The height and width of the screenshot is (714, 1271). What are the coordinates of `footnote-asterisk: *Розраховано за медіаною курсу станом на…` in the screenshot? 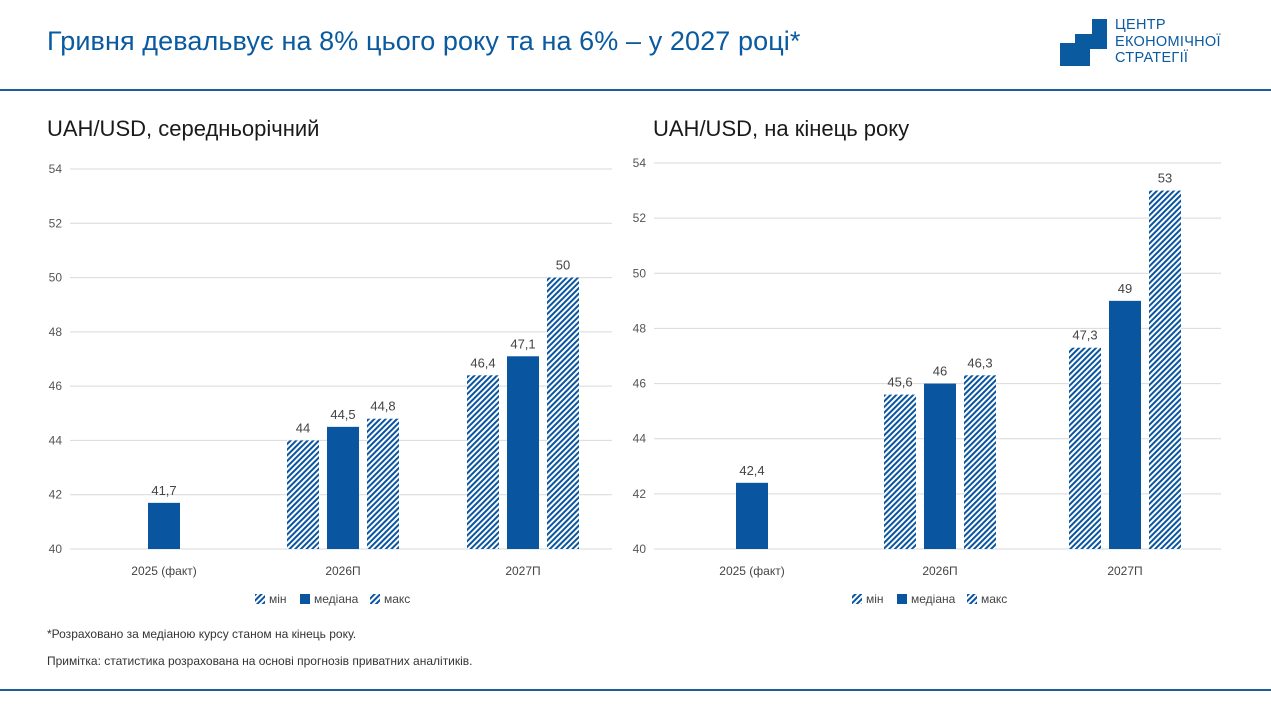 It's located at (202, 634).